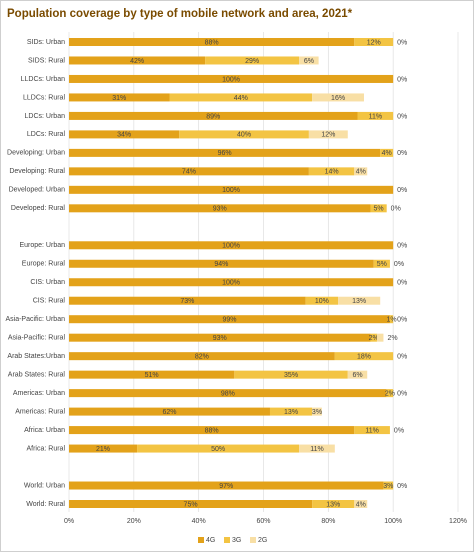 This screenshot has height=552, width=474. Describe the element at coordinates (393, 521) in the screenshot. I see `x-tick-label: 100%` at that location.